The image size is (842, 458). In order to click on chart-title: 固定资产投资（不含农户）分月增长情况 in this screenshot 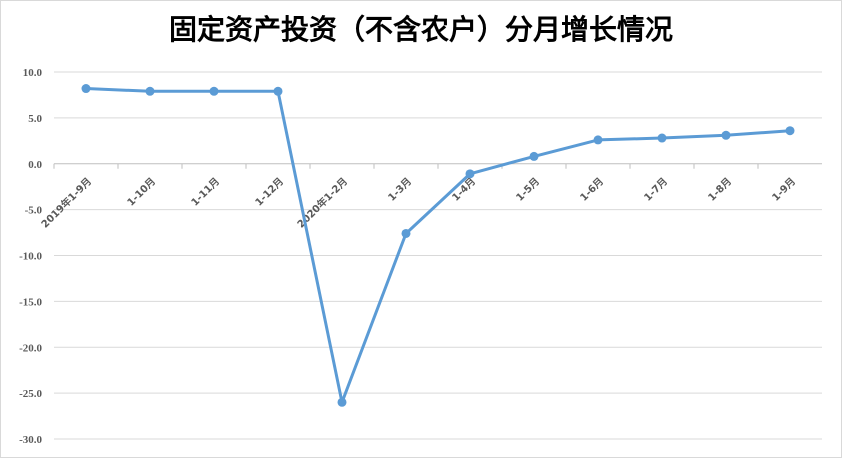, I will do `click(420, 29)`.